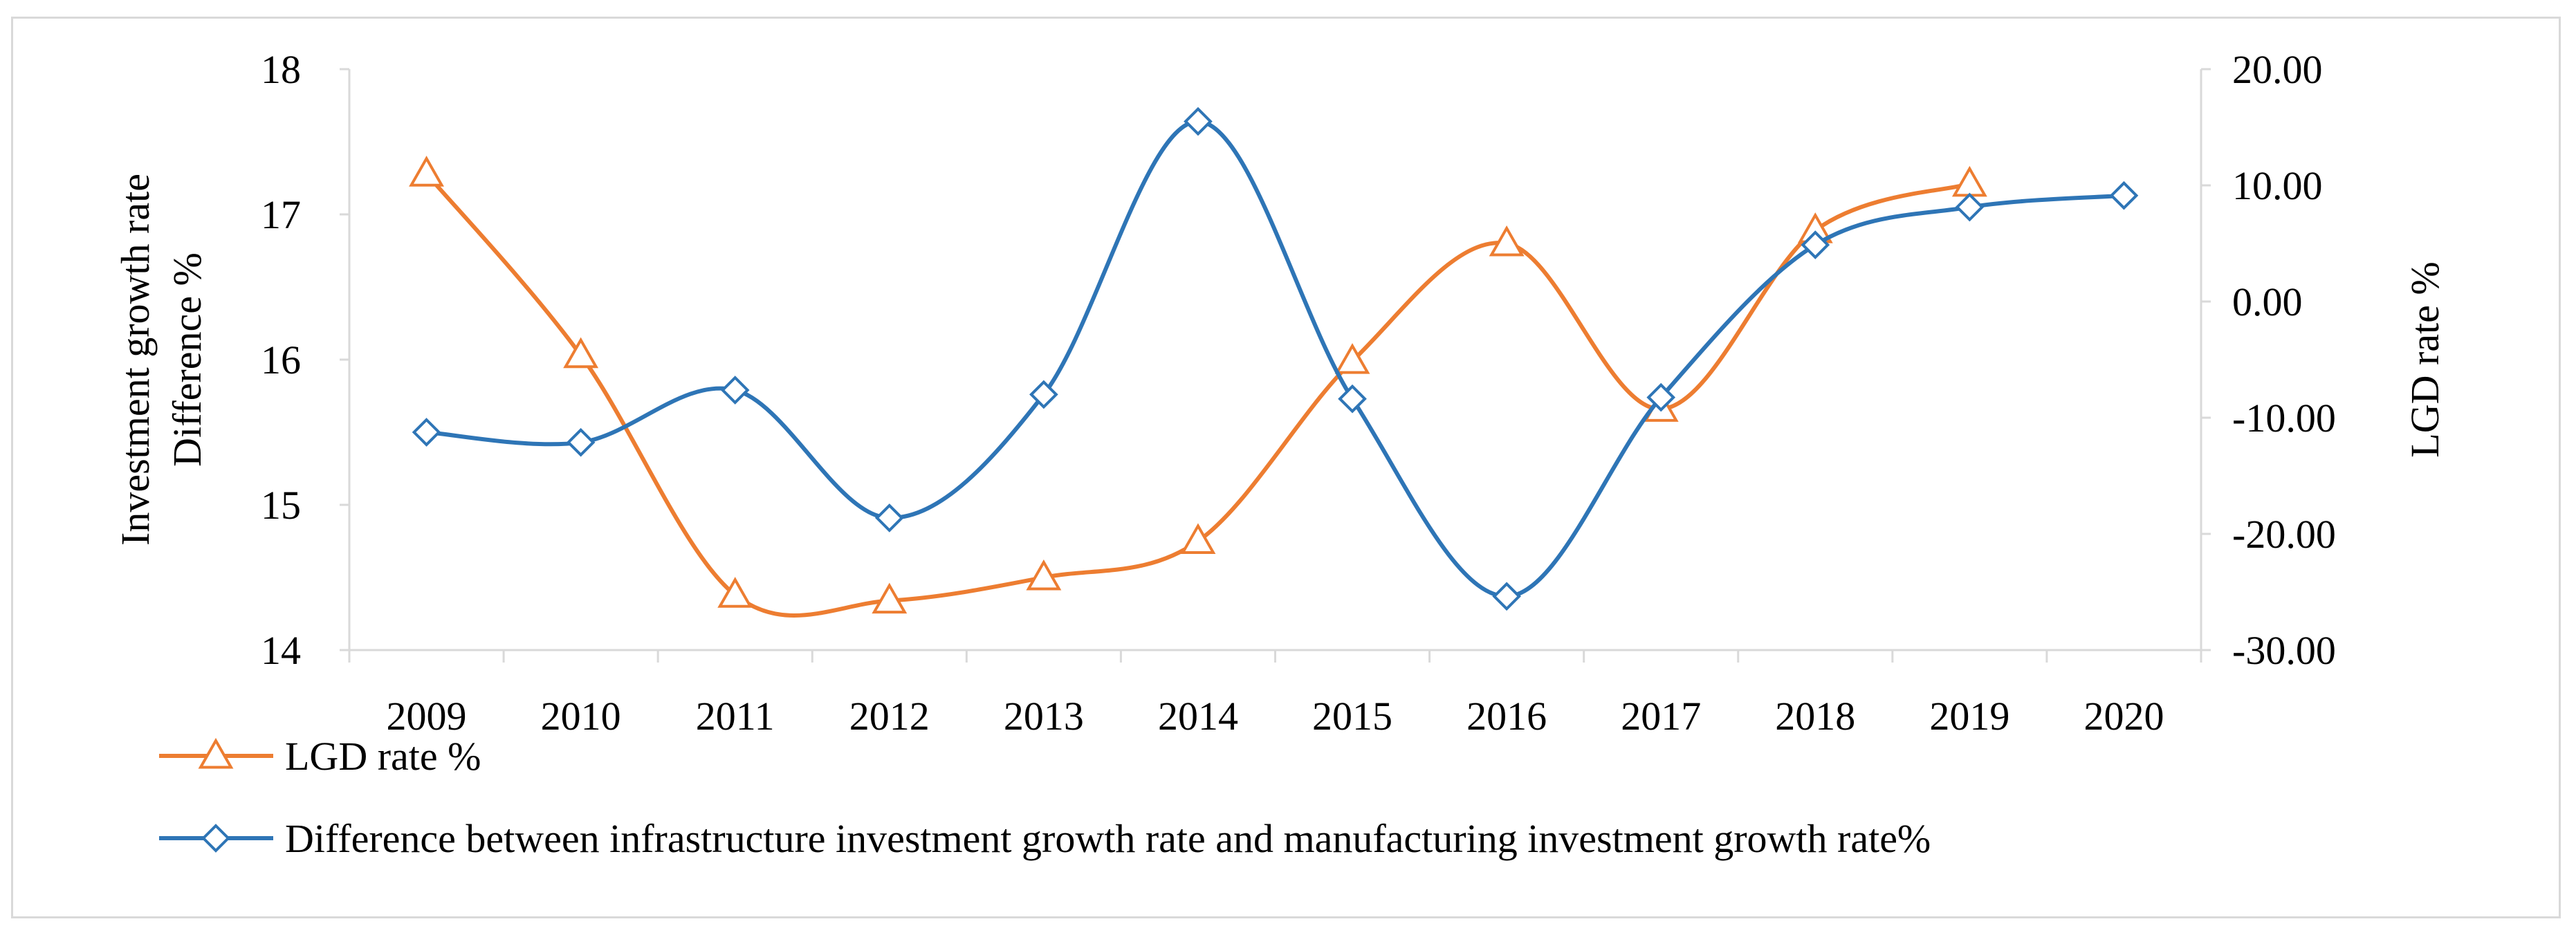  I want to click on right-tick-label: 10.00, so click(2277, 185).